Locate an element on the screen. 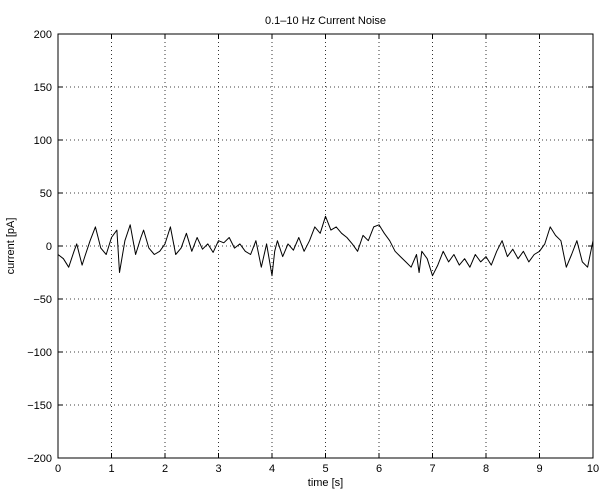 The height and width of the screenshot is (492, 607). x-tick-labels: 0 1 2 3 4 5 6 7 8 9 10 is located at coordinates (327, 469).